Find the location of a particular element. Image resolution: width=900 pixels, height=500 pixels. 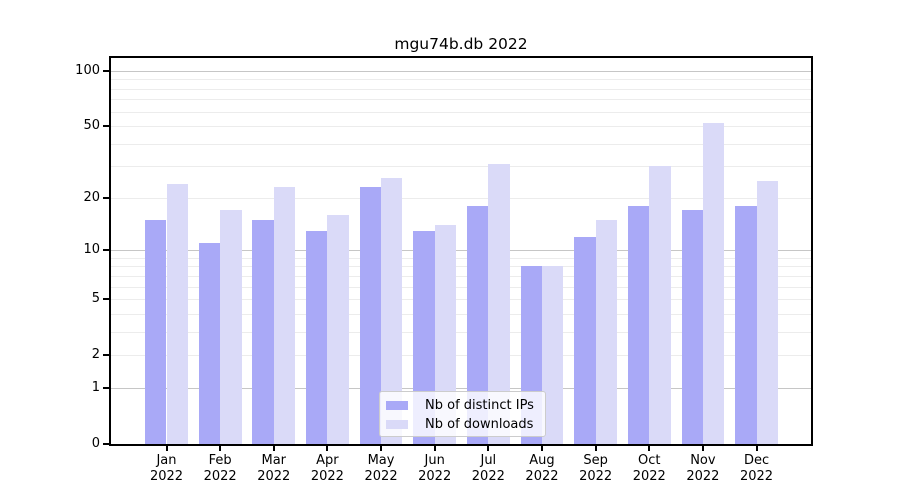

x-tick-mark-sep is located at coordinates (595, 448).